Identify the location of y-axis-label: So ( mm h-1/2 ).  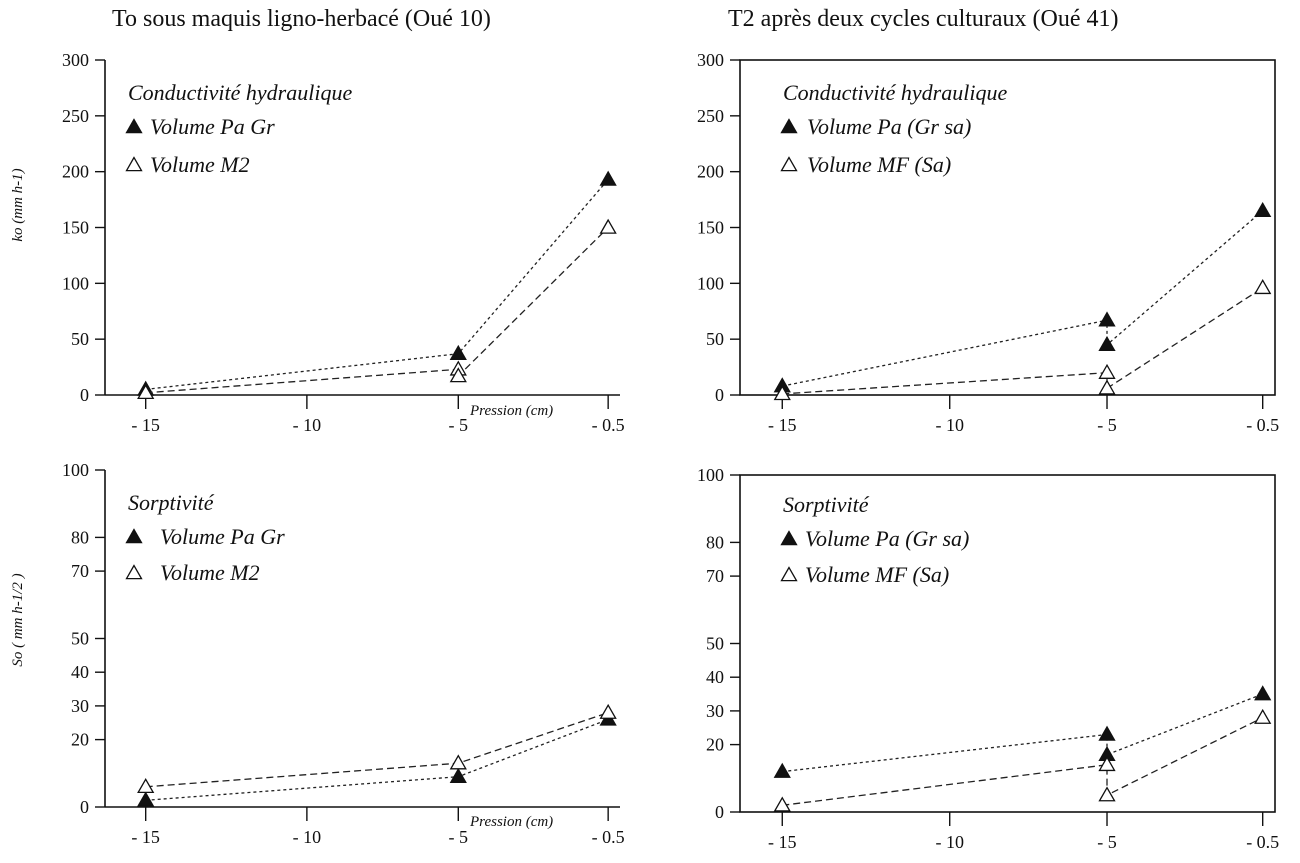
(18, 619).